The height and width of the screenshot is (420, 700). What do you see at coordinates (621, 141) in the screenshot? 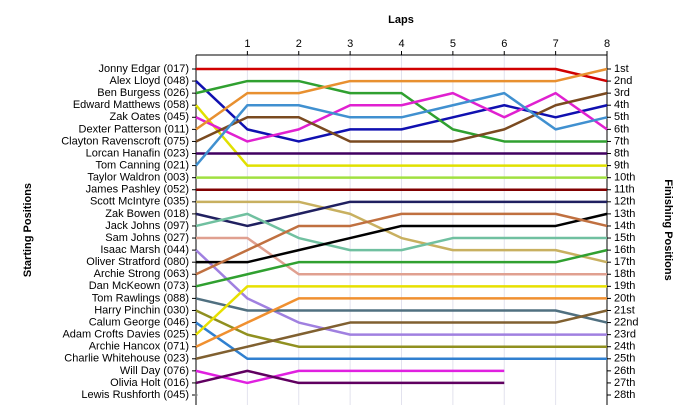
I see `y2-tick-label: 7th` at bounding box center [621, 141].